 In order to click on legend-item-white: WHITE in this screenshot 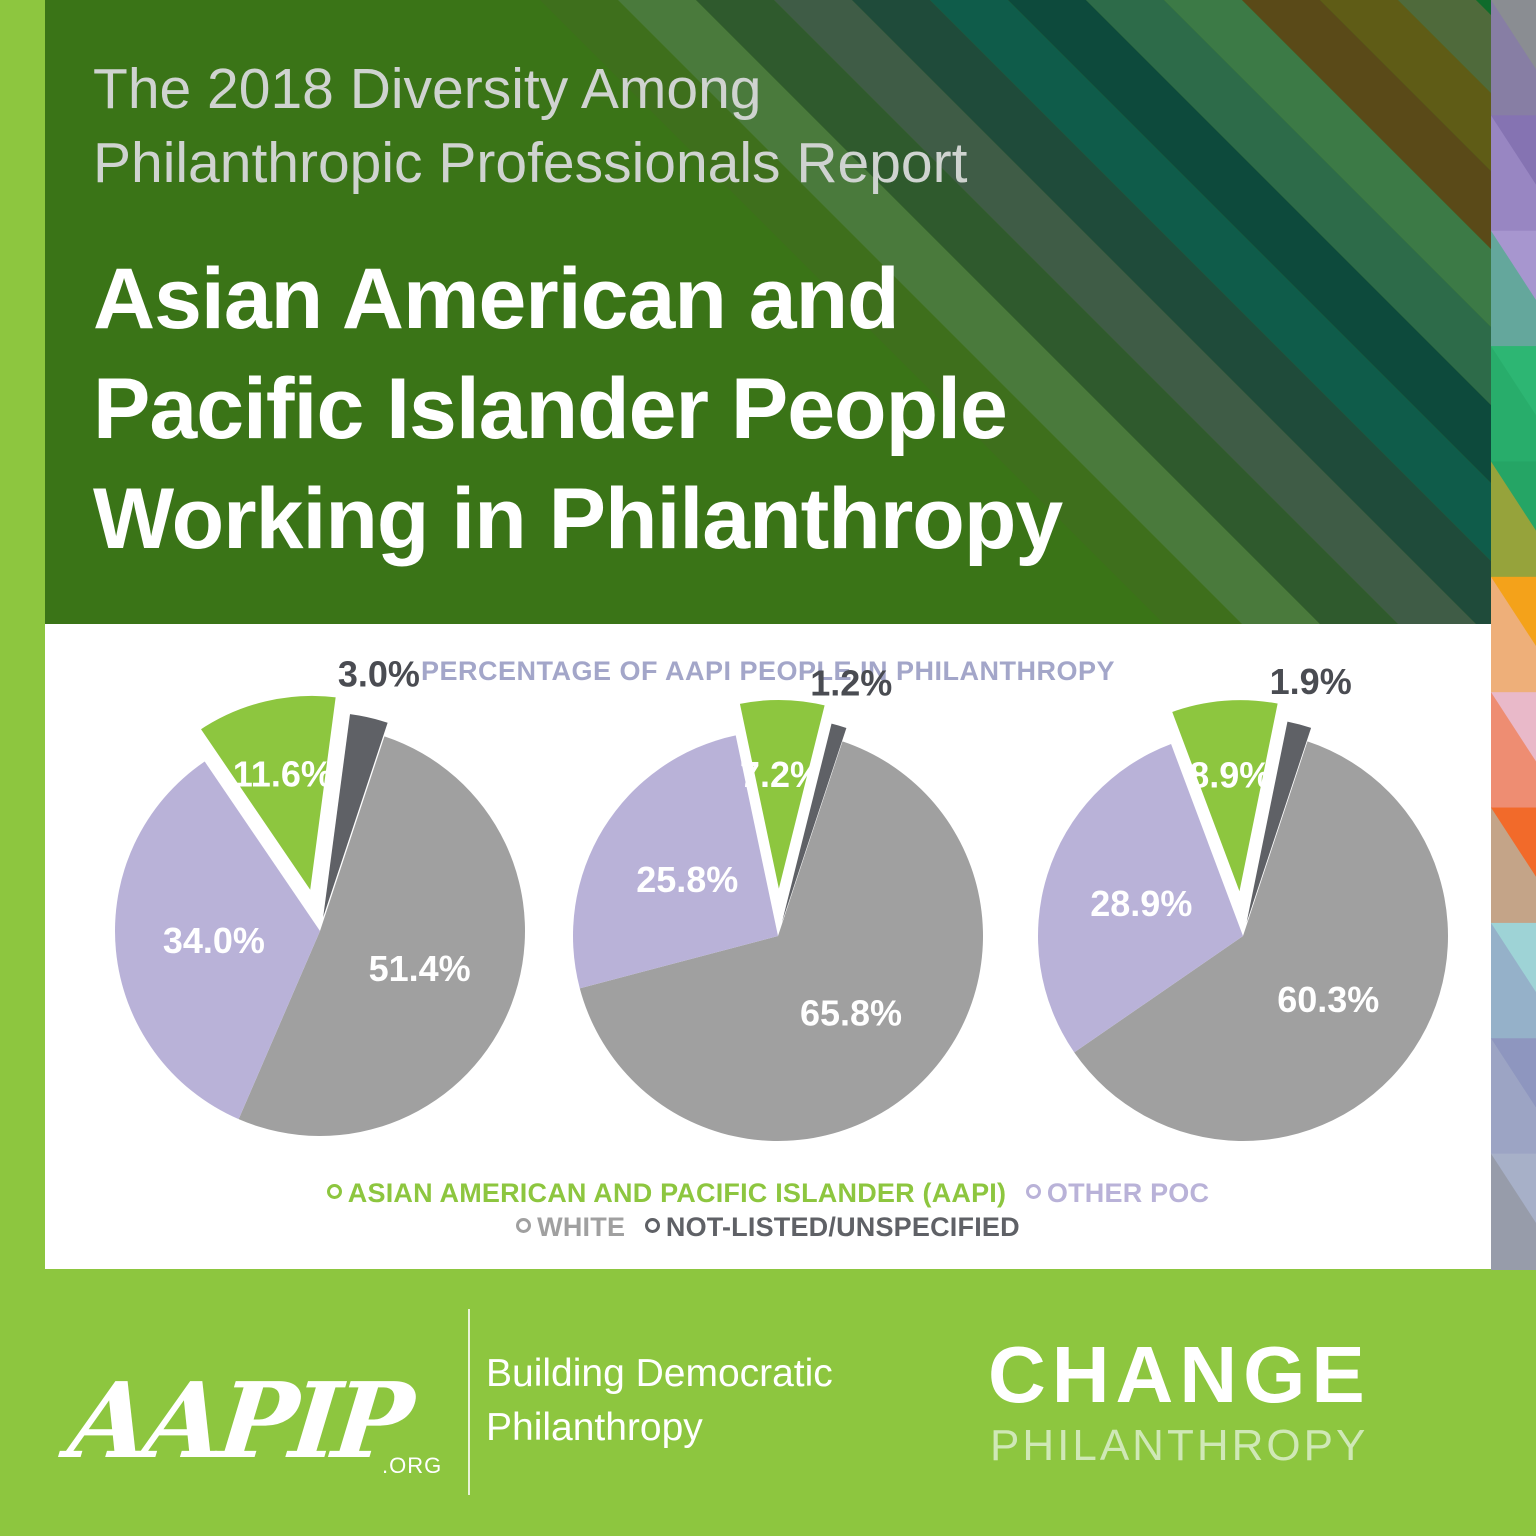, I will do `click(570, 1227)`.